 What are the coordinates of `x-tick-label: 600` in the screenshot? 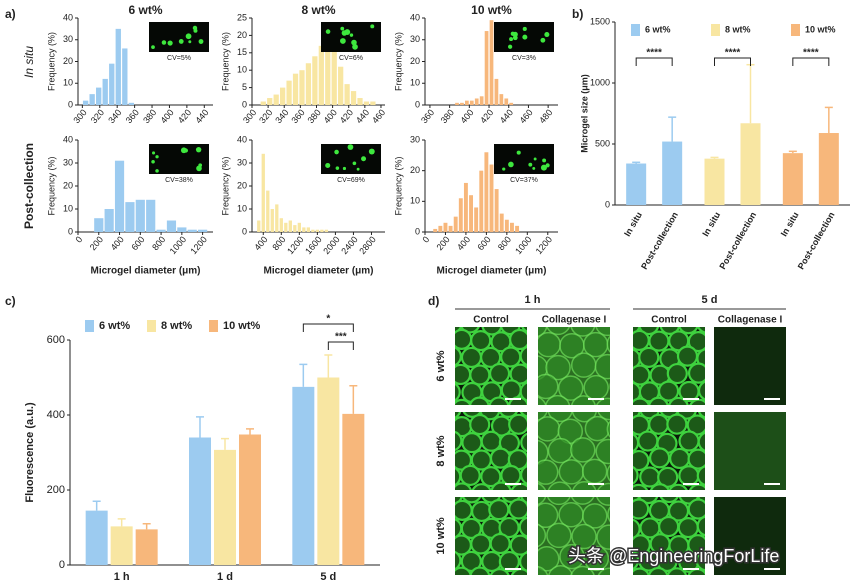 It's located at (483, 243).